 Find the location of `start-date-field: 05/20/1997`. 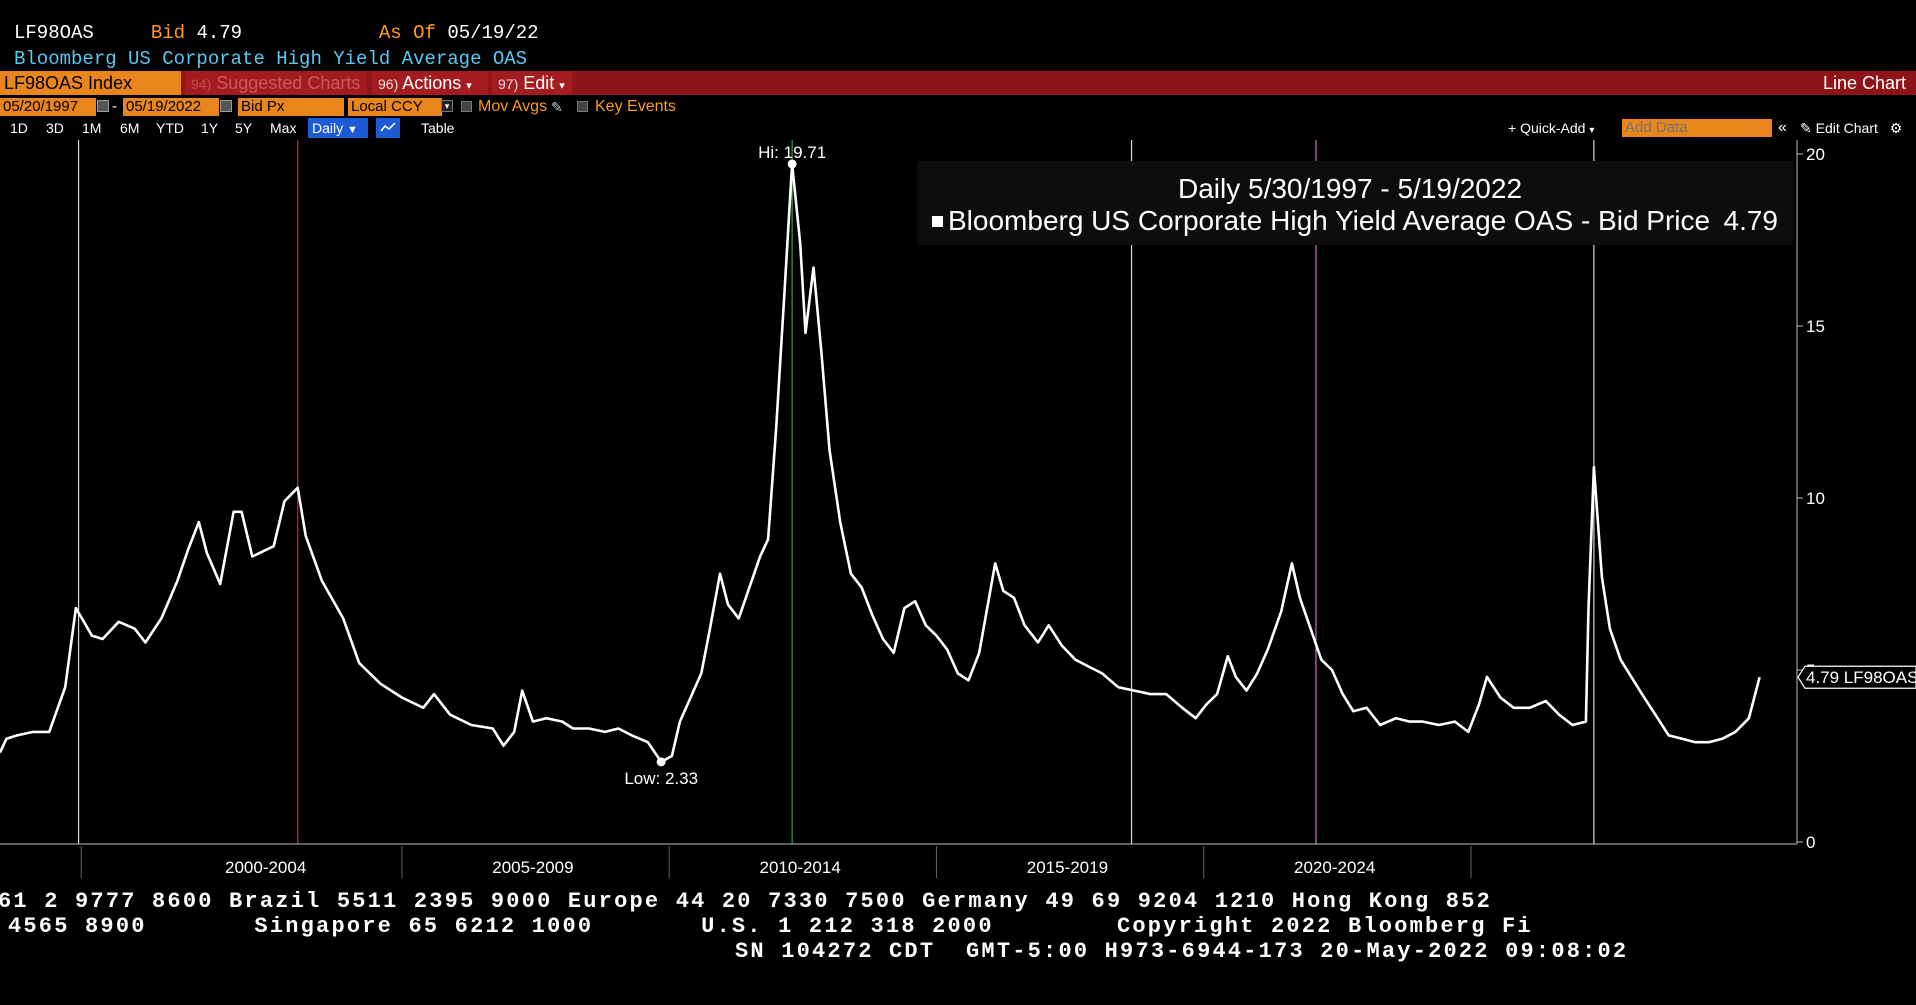

start-date-field: 05/20/1997 is located at coordinates (48, 107).